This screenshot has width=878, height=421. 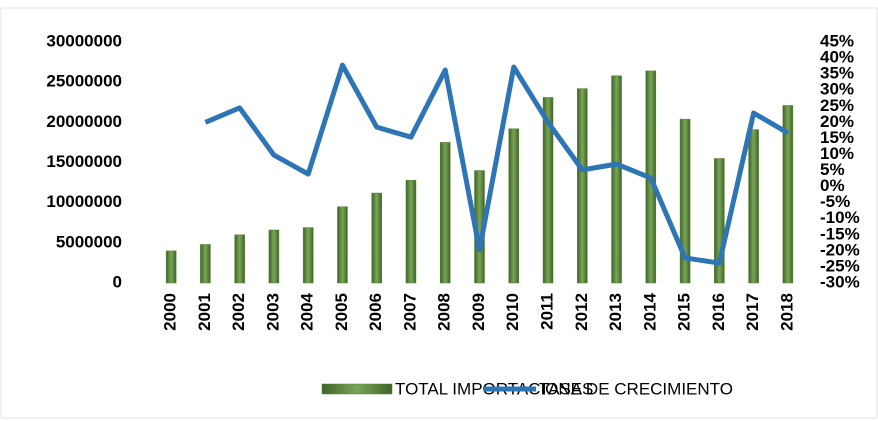 I want to click on y2-tick-label: 20%, so click(x=837, y=121).